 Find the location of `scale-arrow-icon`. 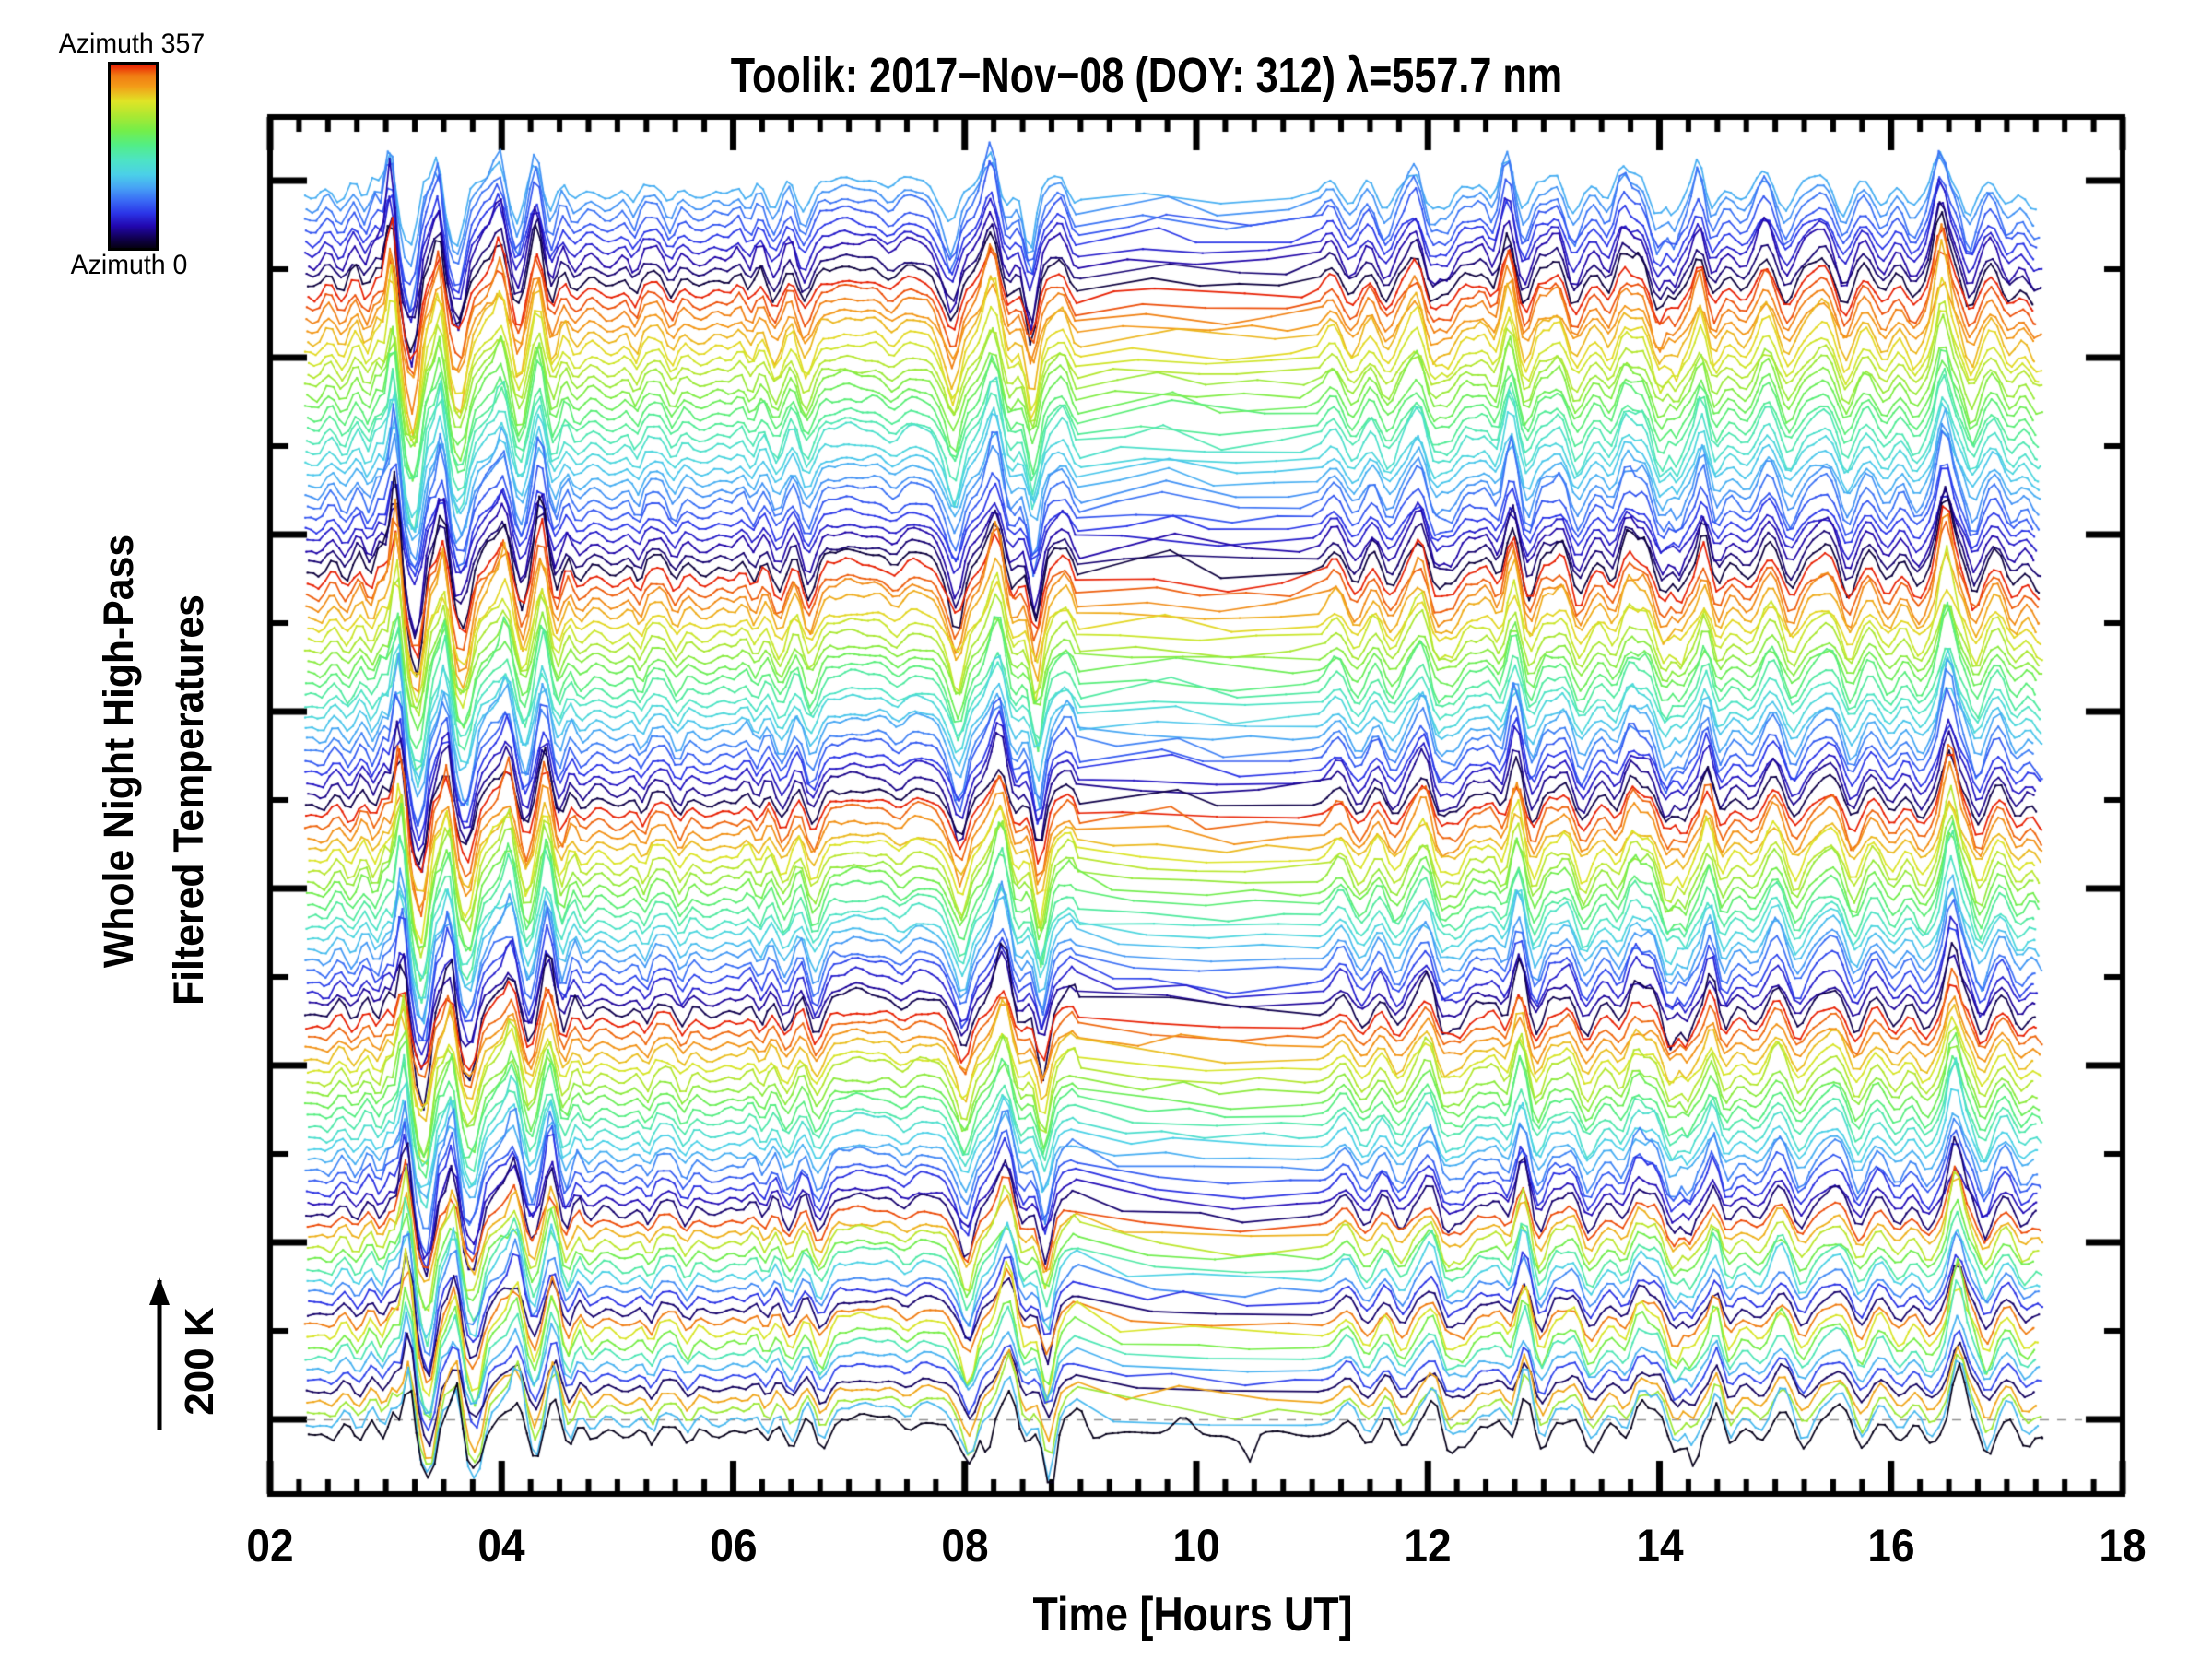

scale-arrow-icon is located at coordinates (159, 1353).